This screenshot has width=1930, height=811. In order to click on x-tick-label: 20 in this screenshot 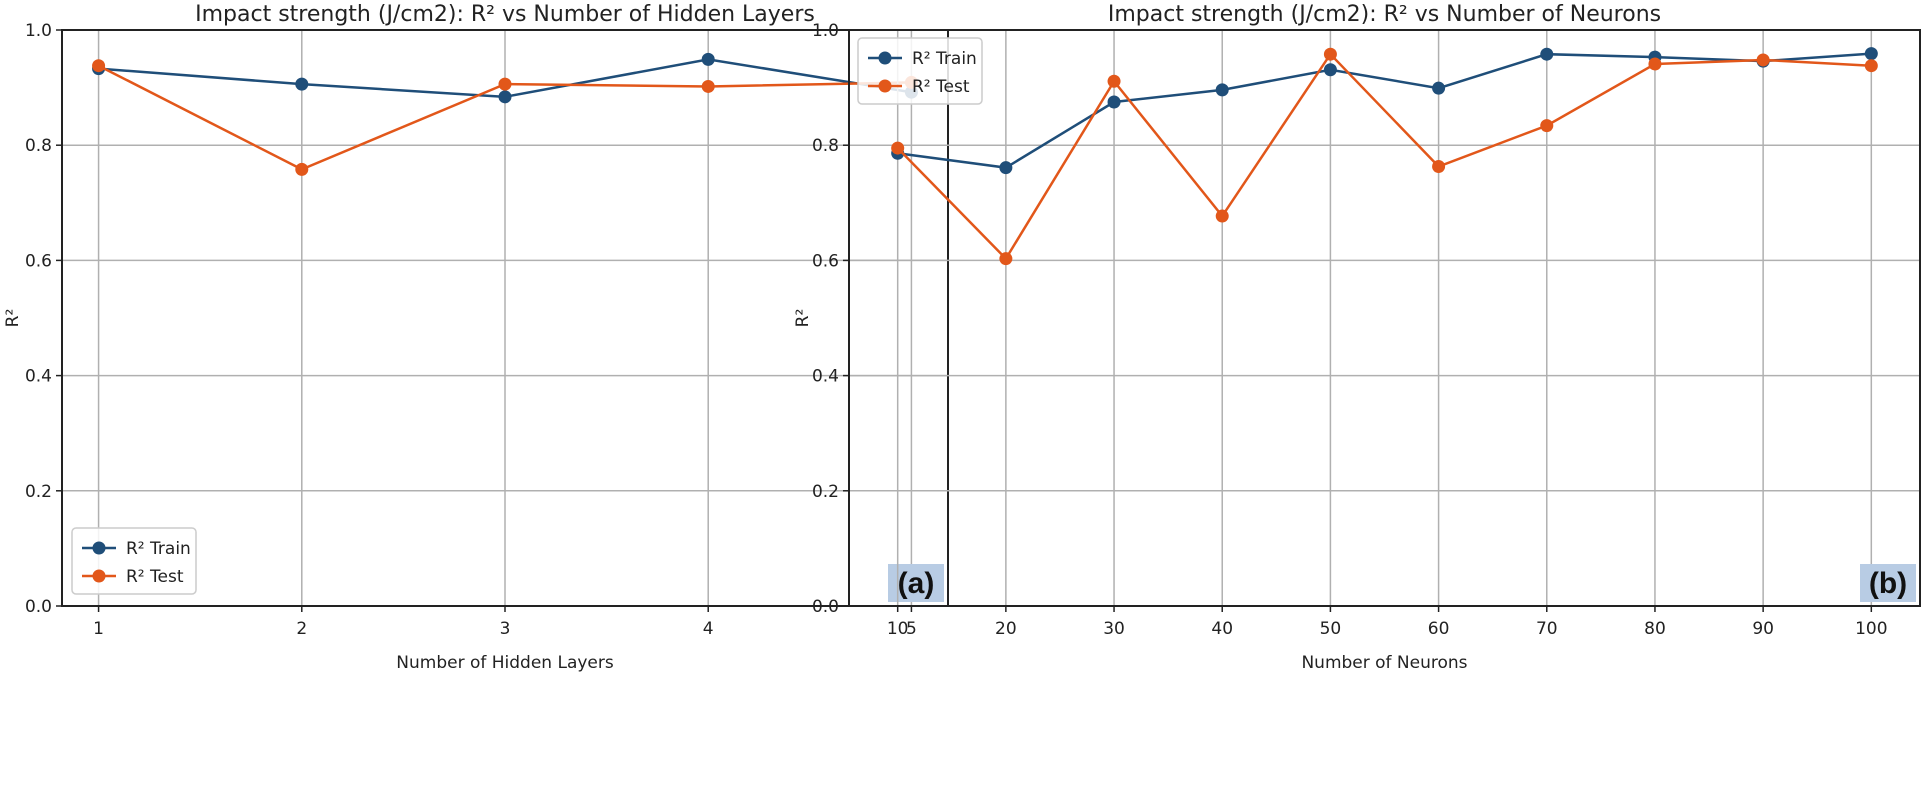, I will do `click(1006, 629)`.